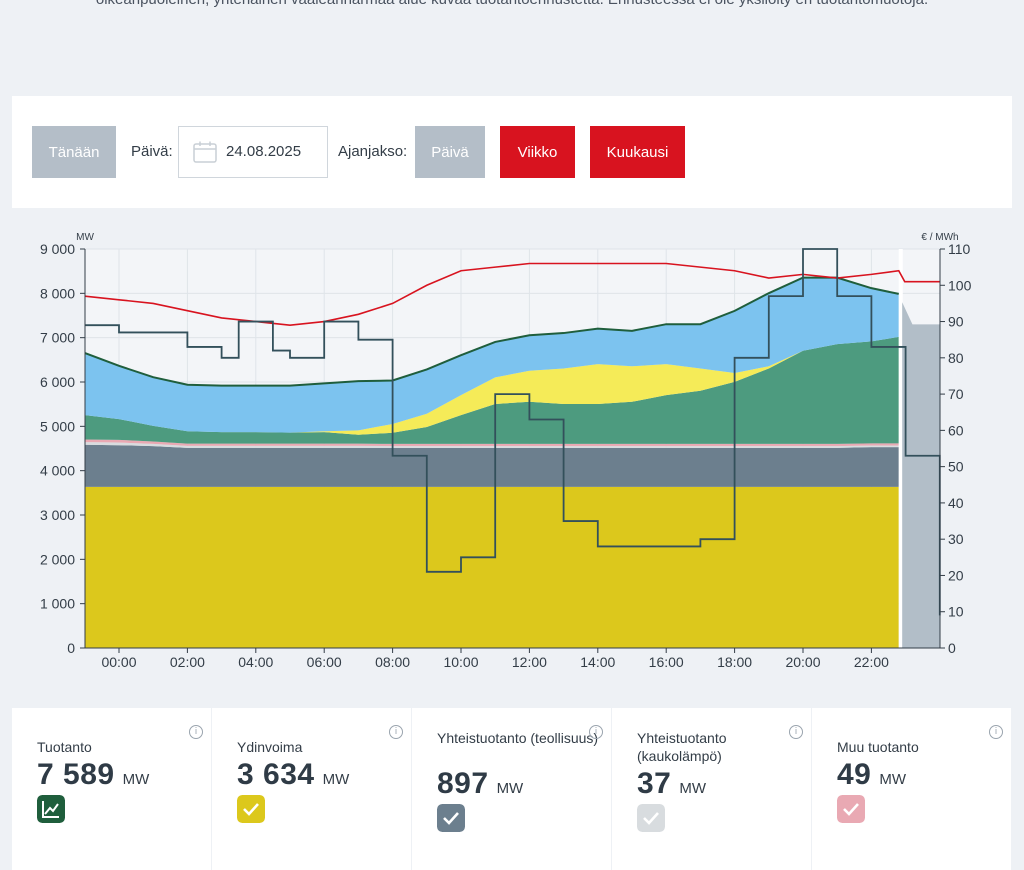 The width and height of the screenshot is (1024, 870). Describe the element at coordinates (518, 738) in the screenshot. I see `card-title: Yhteistuotanto (teollisuus)` at that location.